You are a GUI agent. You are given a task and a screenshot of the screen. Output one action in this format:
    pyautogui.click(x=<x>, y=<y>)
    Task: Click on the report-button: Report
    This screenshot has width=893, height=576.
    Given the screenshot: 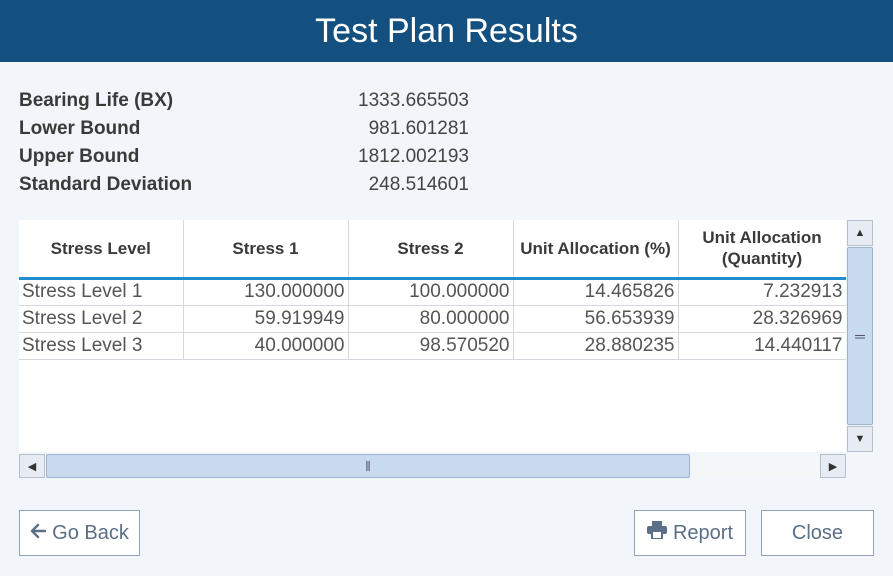 What is the action you would take?
    pyautogui.click(x=690, y=533)
    